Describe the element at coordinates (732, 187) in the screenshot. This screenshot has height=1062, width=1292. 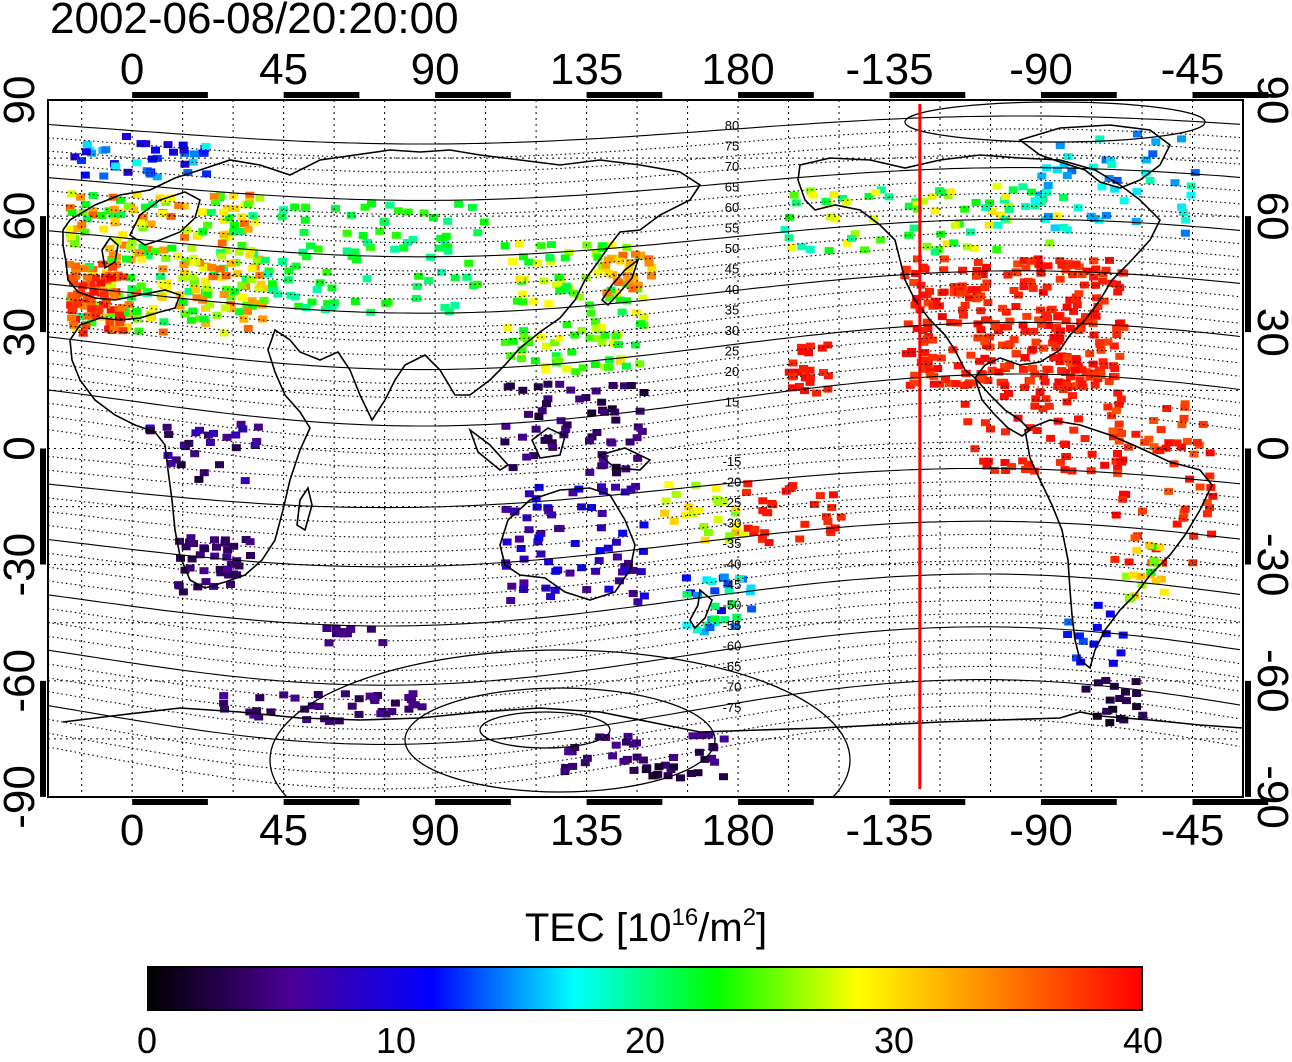
I see `contour-label: 65` at that location.